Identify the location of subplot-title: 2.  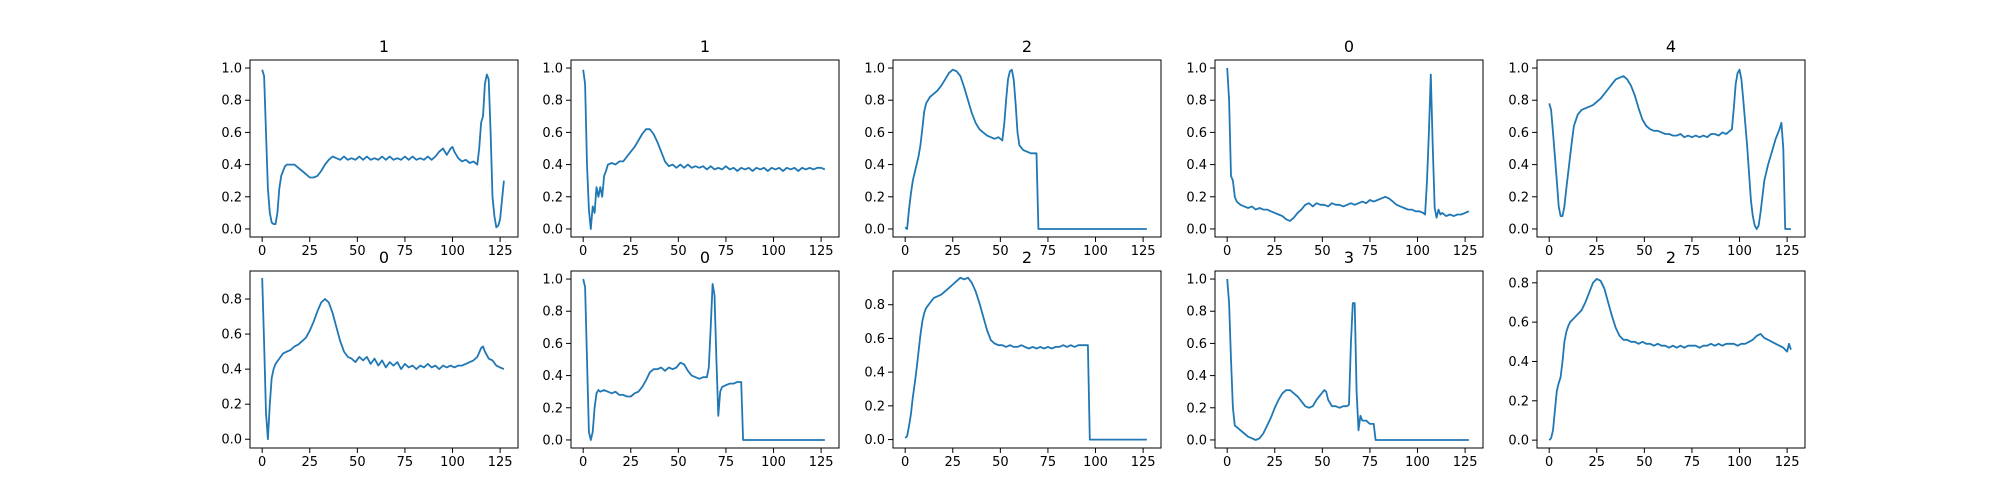
(1027, 46).